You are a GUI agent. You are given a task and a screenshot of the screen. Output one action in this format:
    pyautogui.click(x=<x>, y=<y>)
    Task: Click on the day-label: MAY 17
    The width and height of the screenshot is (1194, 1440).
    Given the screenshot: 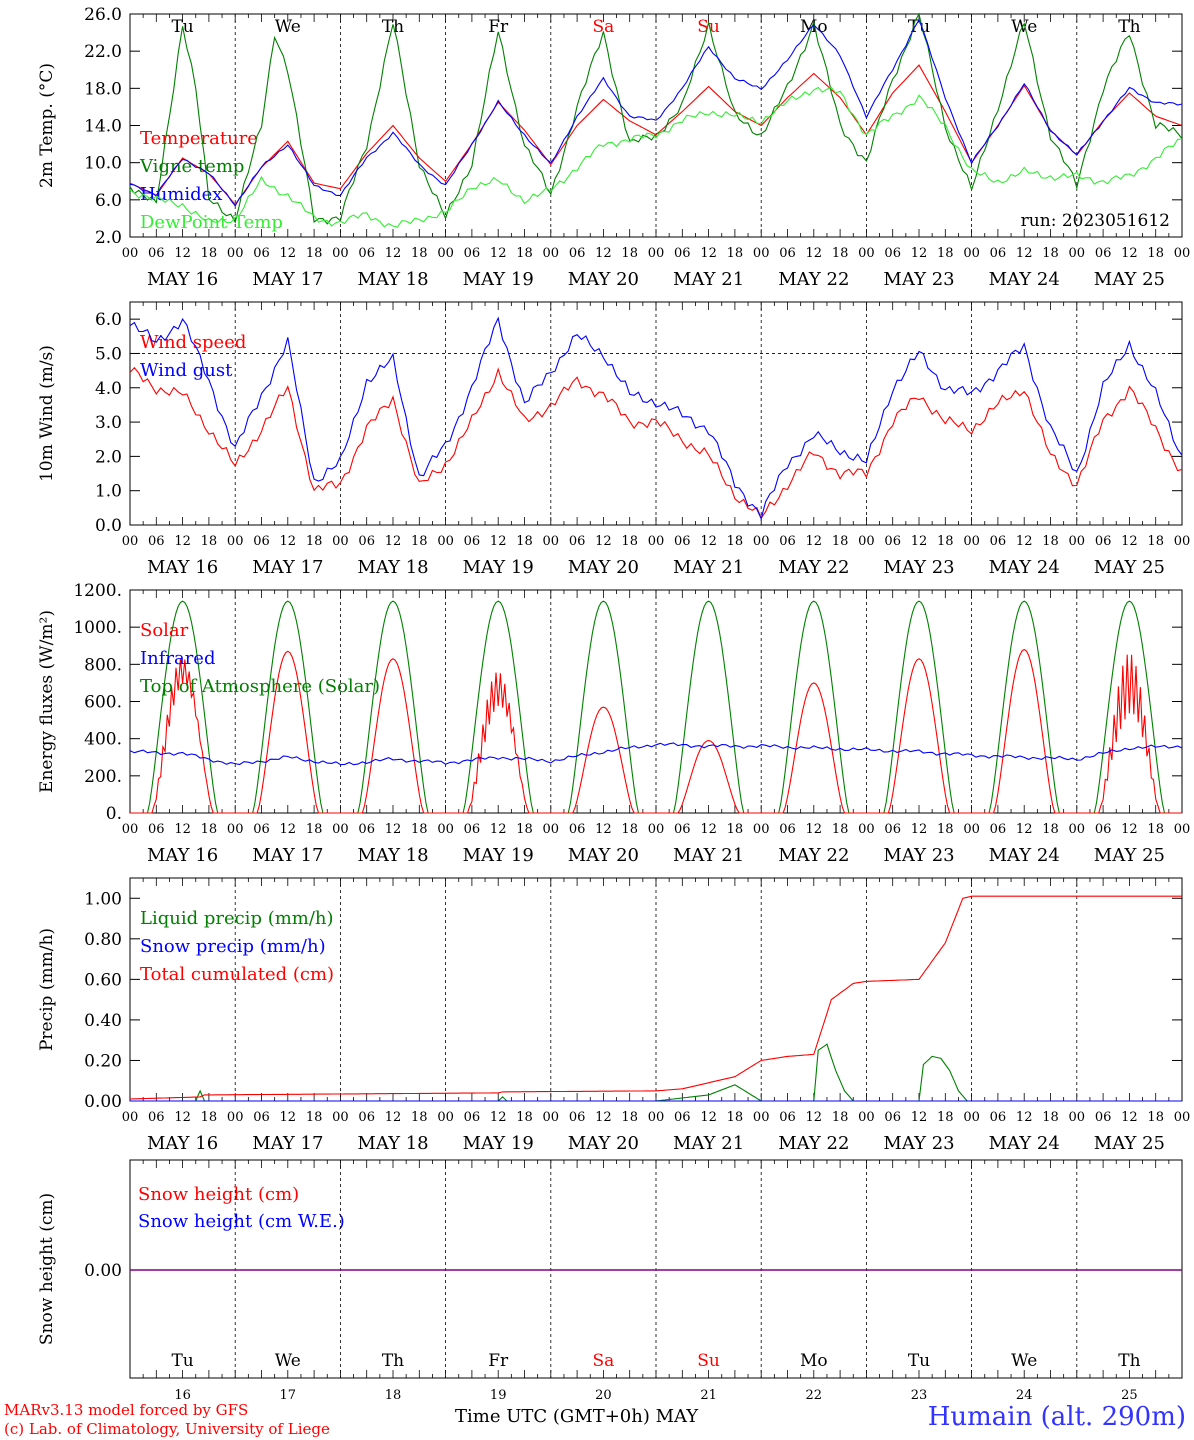 What is the action you would take?
    pyautogui.click(x=287, y=855)
    